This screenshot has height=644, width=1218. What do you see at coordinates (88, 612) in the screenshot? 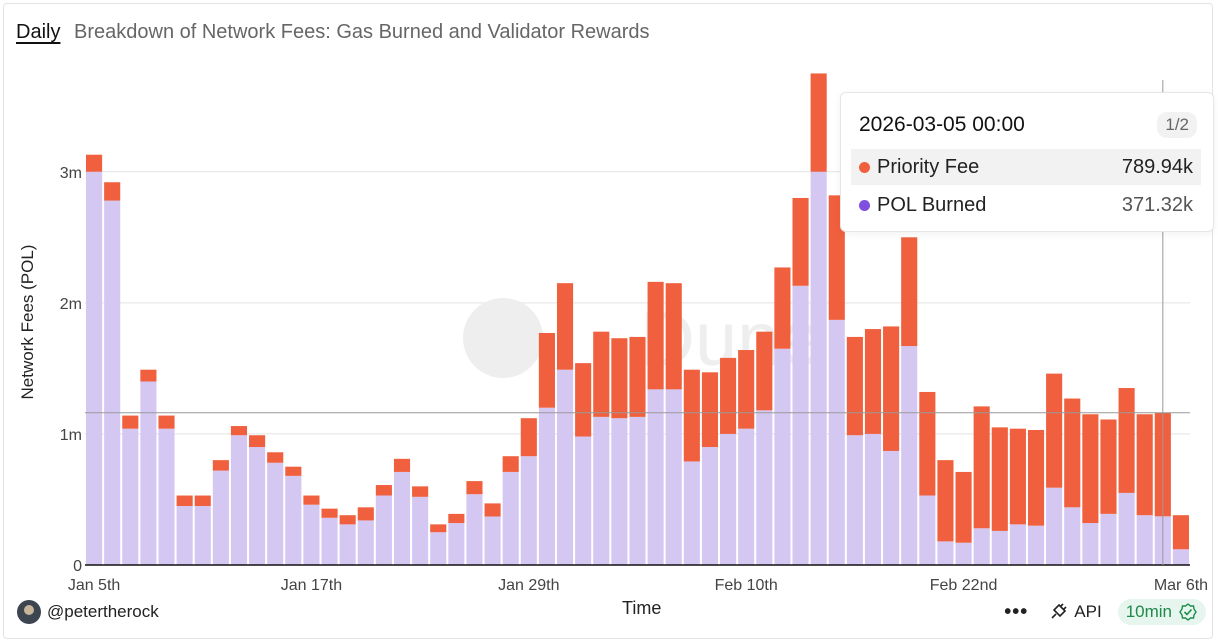
I see `author: @petertherock` at bounding box center [88, 612].